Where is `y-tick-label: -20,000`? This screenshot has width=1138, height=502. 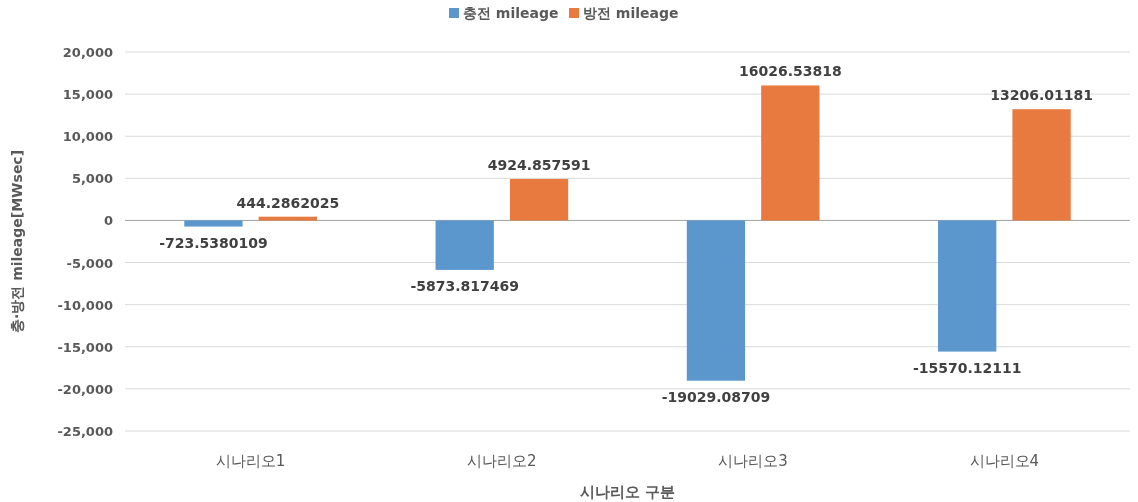
y-tick-label: -20,000 is located at coordinates (85, 389).